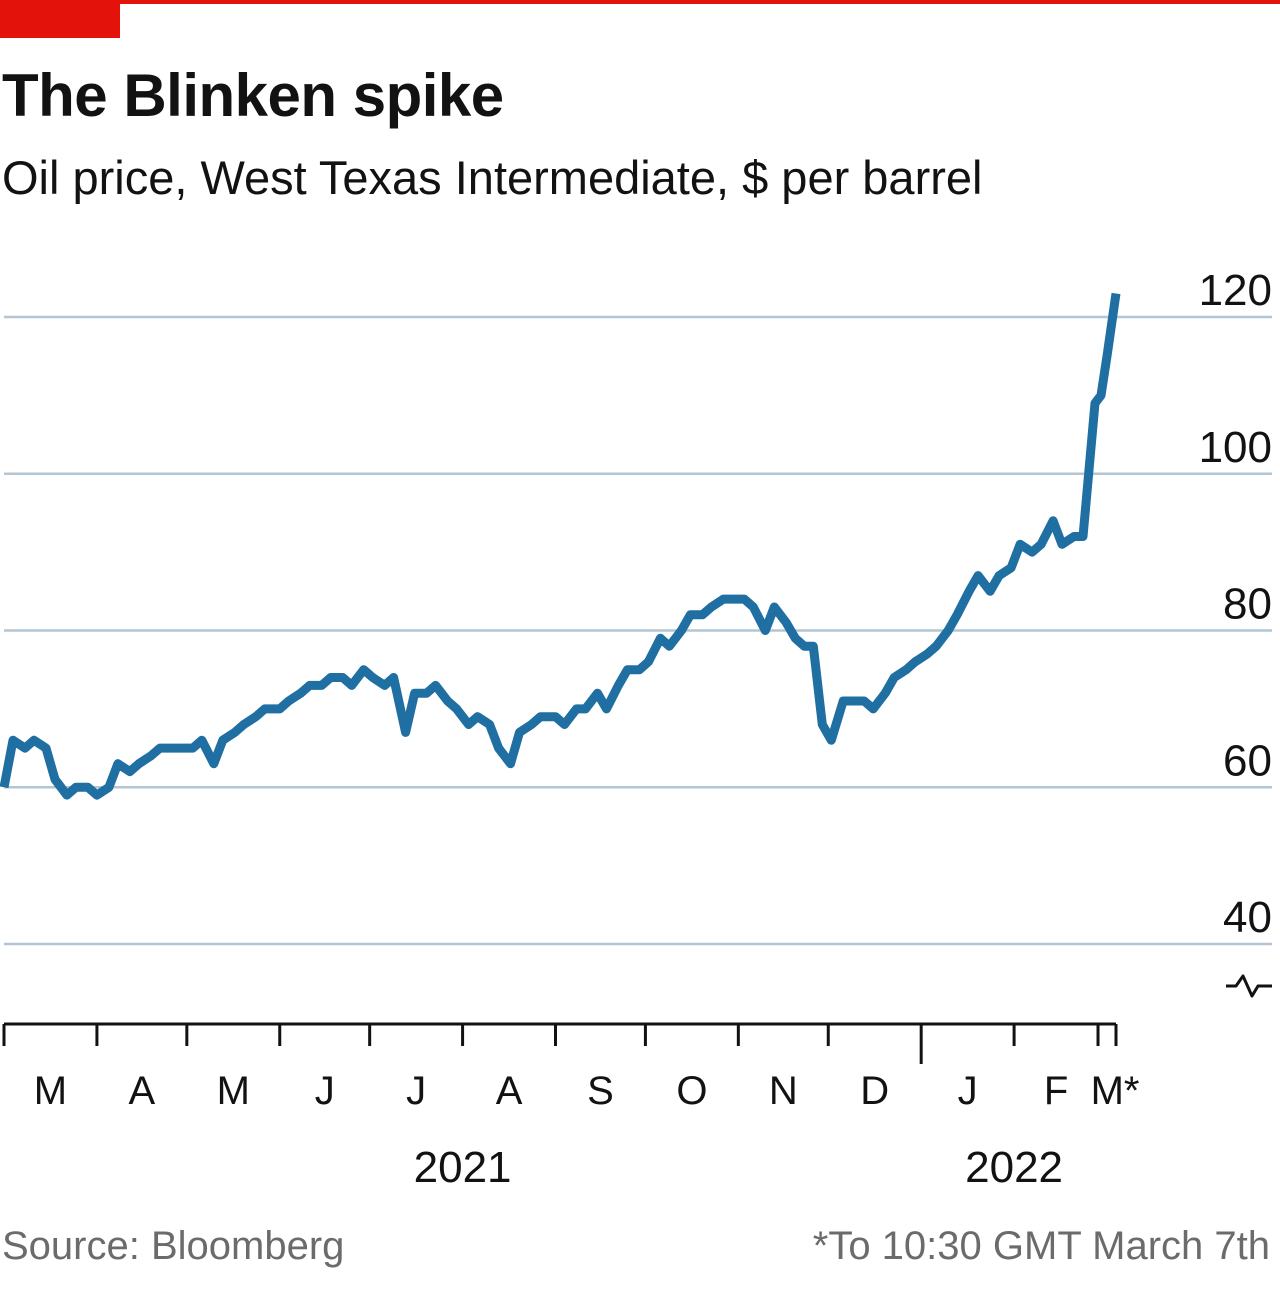 This screenshot has height=1311, width=1280. I want to click on top-red-rule, so click(640, 2).